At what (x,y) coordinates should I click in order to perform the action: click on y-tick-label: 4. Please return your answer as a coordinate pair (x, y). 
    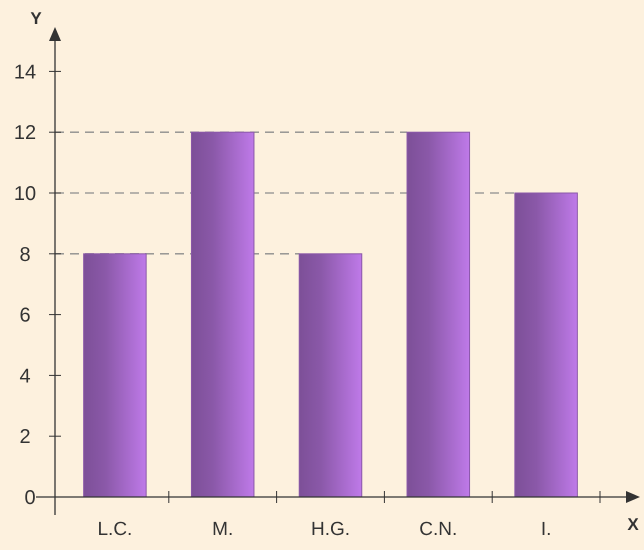
    Looking at the image, I should click on (25, 376).